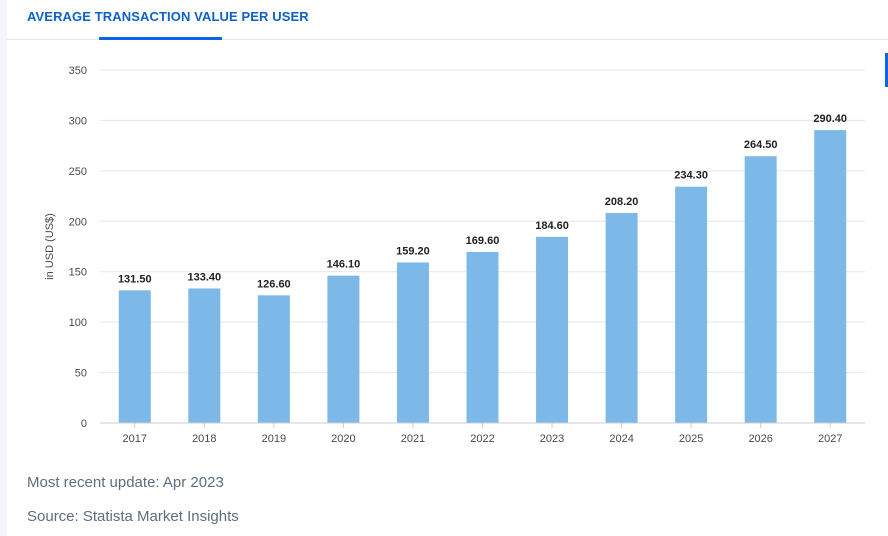 This screenshot has width=888, height=536. What do you see at coordinates (78, 71) in the screenshot?
I see `y-tick-label: 350` at bounding box center [78, 71].